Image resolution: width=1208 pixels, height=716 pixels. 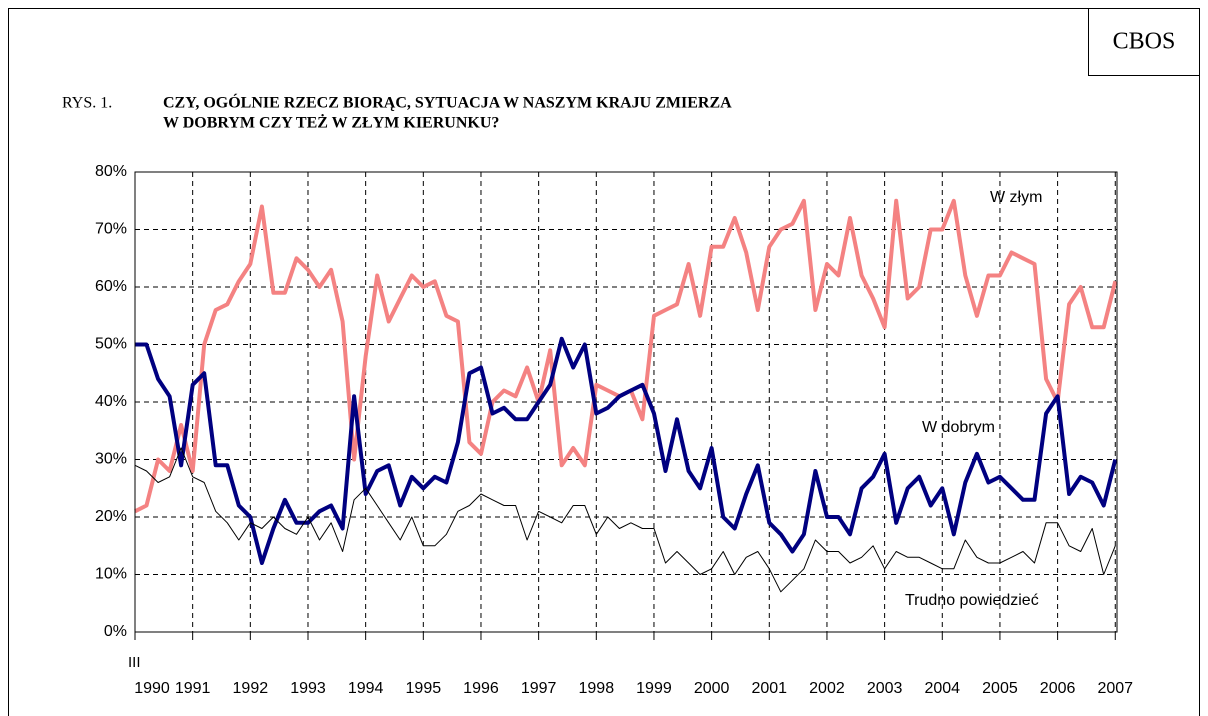 I want to click on x-tick-label: 2006, so click(x=1058, y=688).